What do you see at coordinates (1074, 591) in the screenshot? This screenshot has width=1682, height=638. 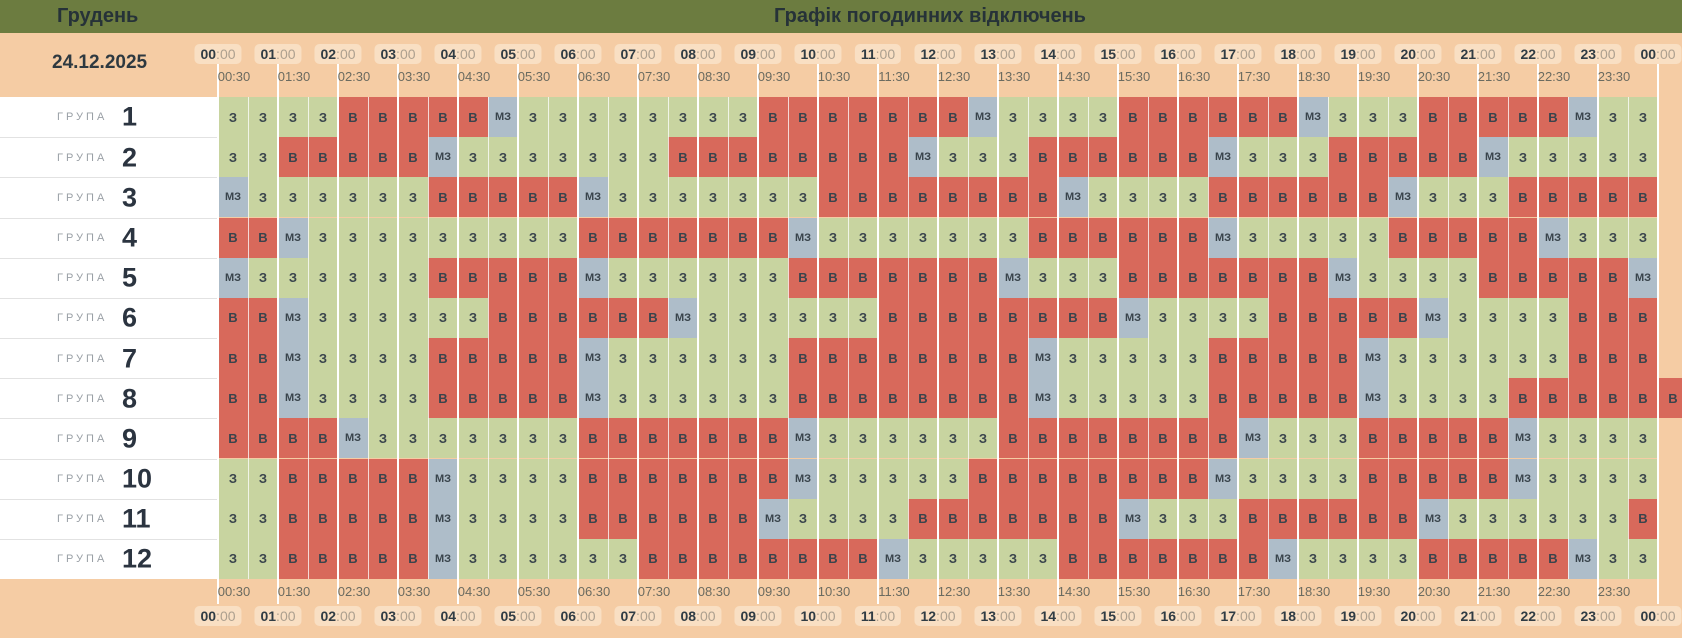 I see `half-hour-label-footer: 14:30` at bounding box center [1074, 591].